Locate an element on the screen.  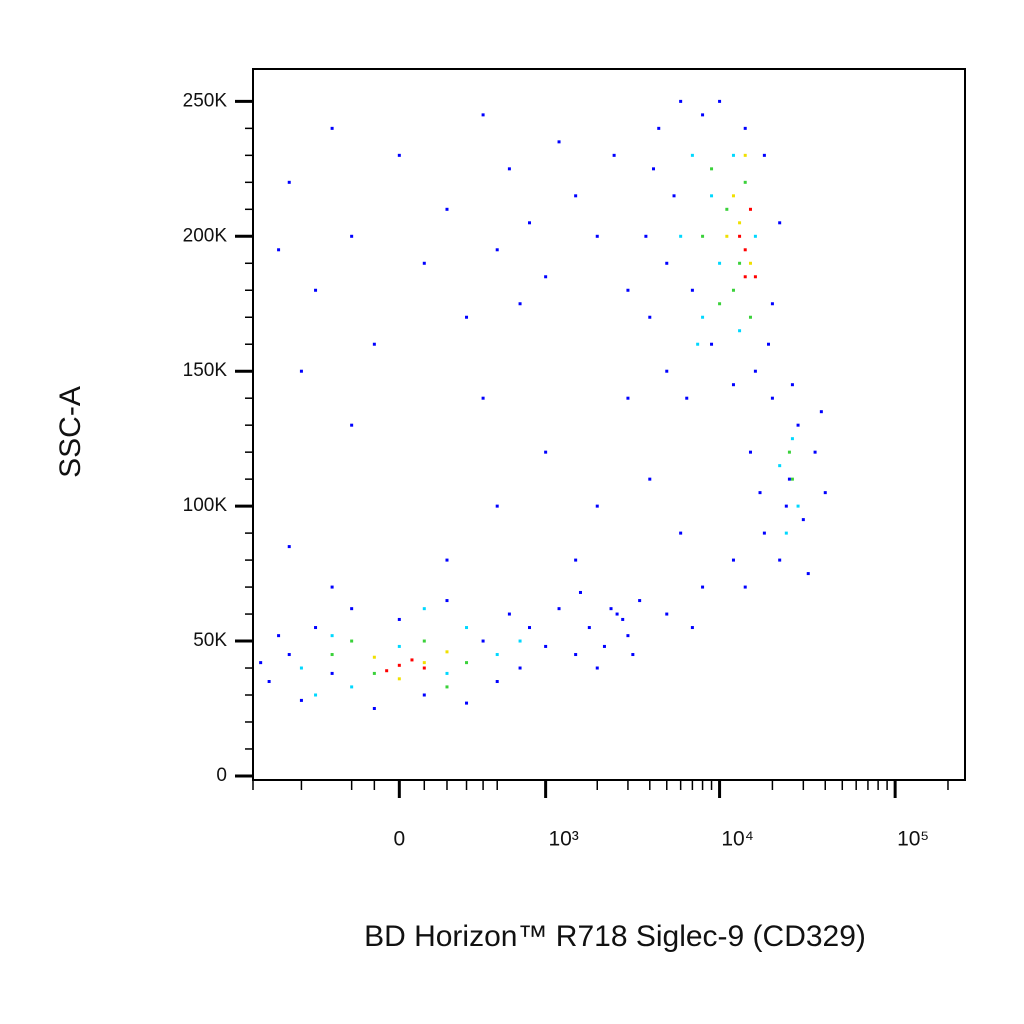
x-axis-label: BD Horizon™ R718 Siglec-9 (CD329) is located at coordinates (615, 936).